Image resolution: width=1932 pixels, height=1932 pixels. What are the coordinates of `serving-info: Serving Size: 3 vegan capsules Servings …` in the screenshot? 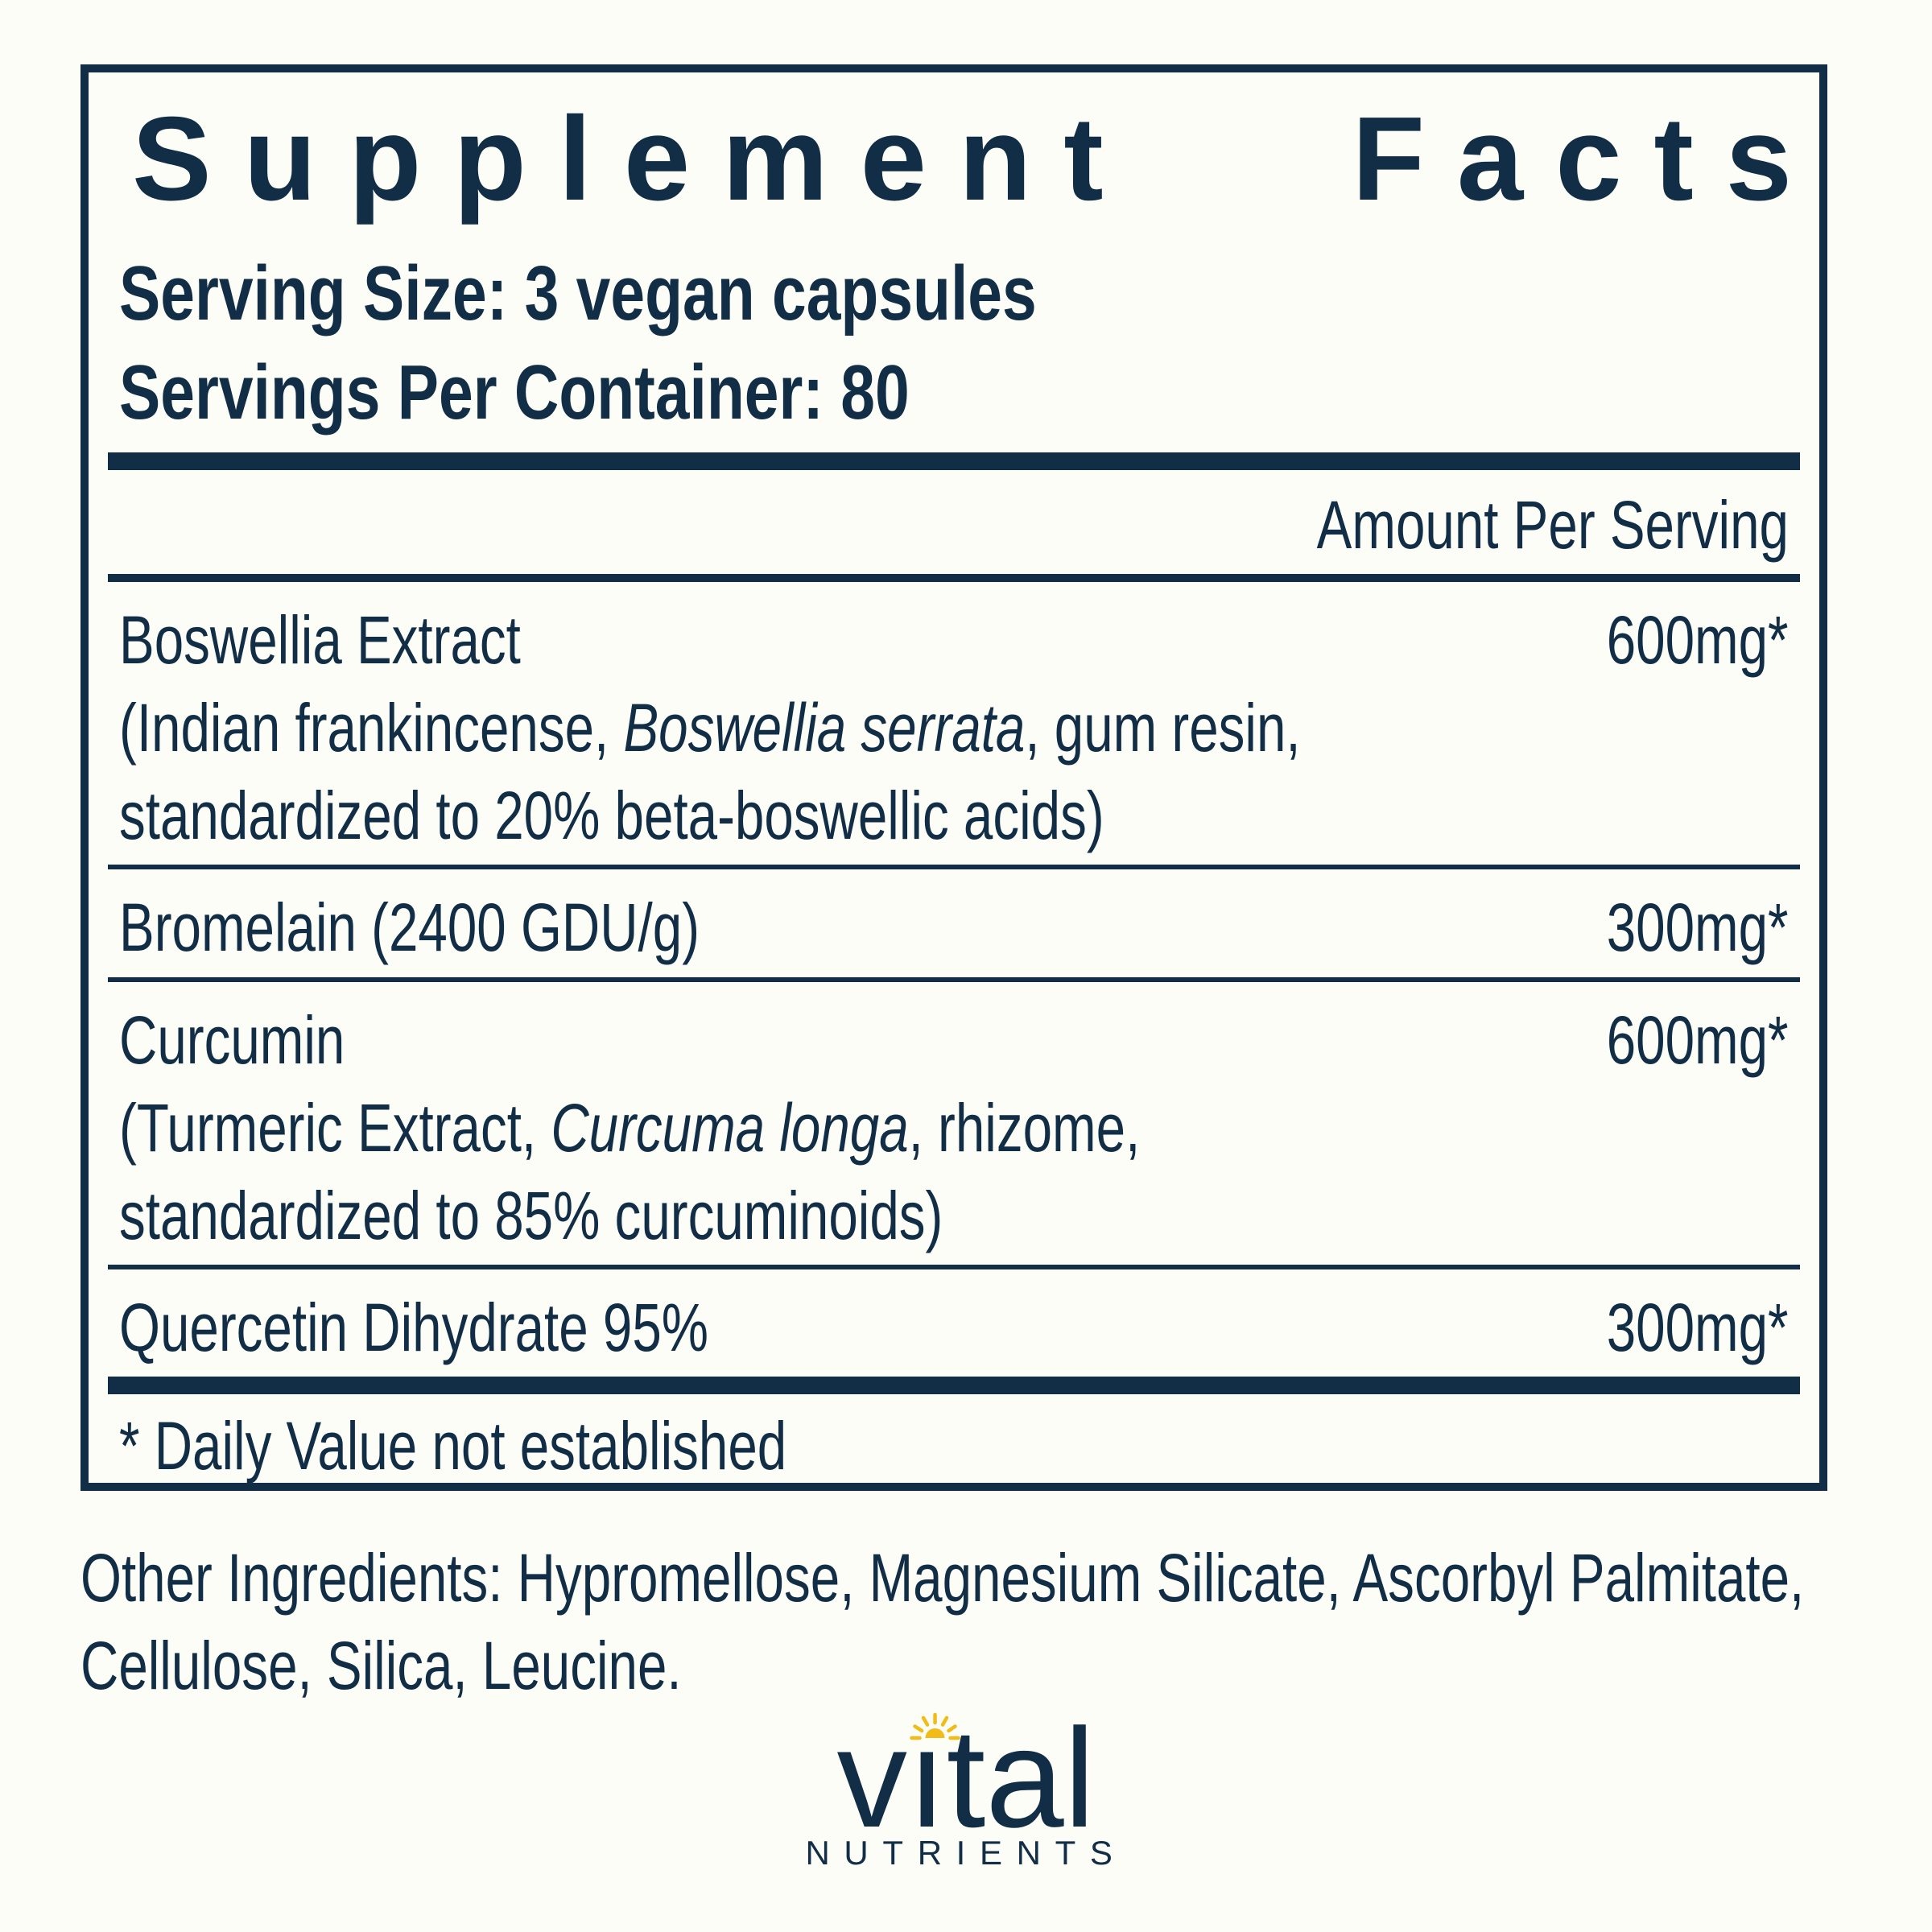 It's located at (791, 344).